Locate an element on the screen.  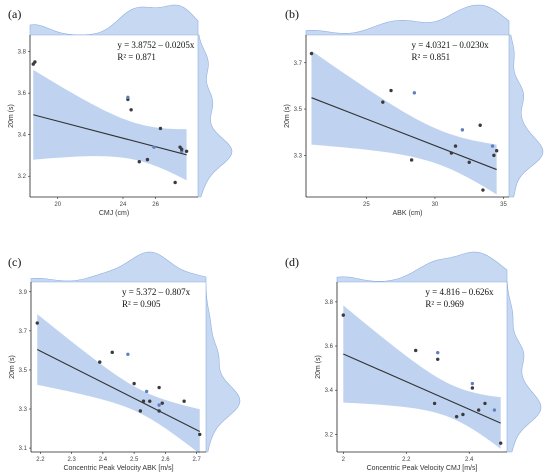
x-tick-label: 2.6 is located at coordinates (165, 460).